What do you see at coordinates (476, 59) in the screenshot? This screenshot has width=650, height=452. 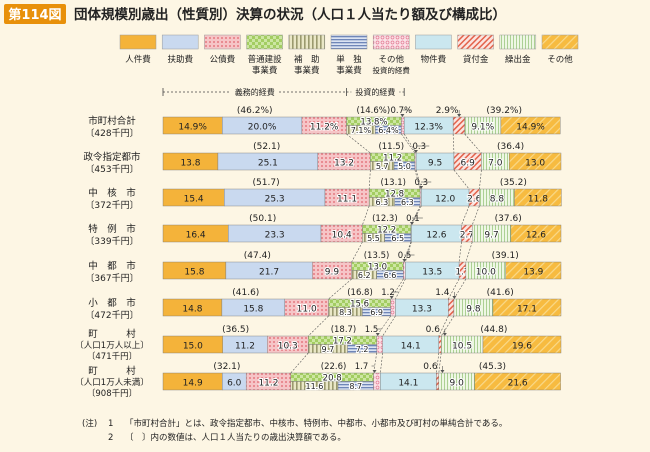 I see `legend-label: 貸付金` at bounding box center [476, 59].